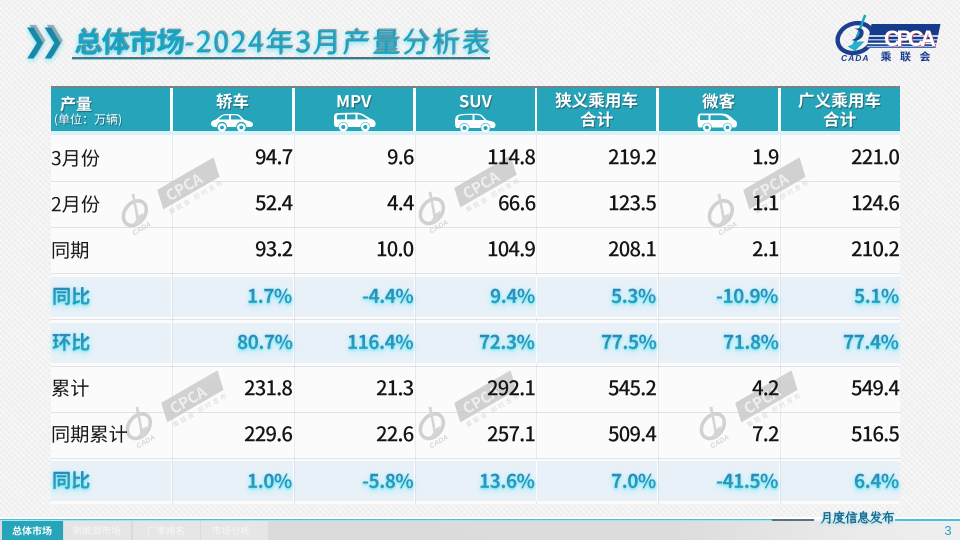 Image resolution: width=960 pixels, height=540 pixels. Describe the element at coordinates (855, 58) in the screenshot. I see `svg-text: CADA` at that location.